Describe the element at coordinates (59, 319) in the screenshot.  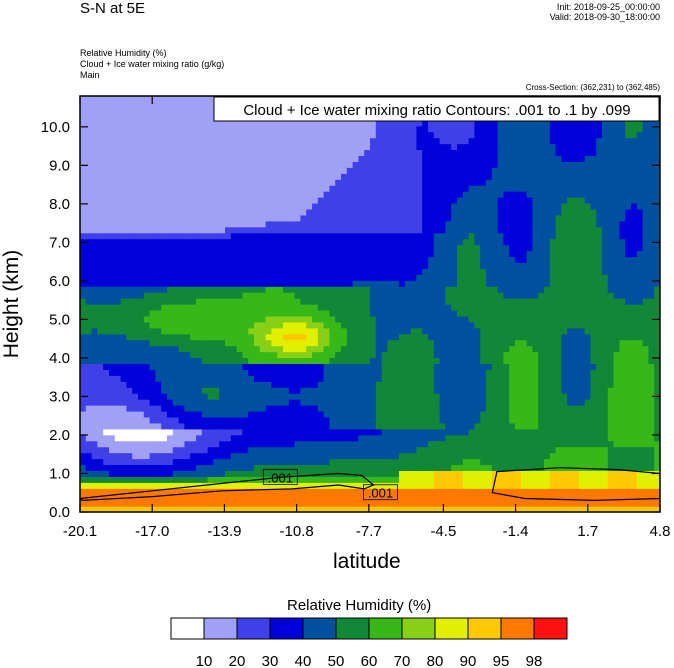
I see `y-tick-label: 5.0` at that location.